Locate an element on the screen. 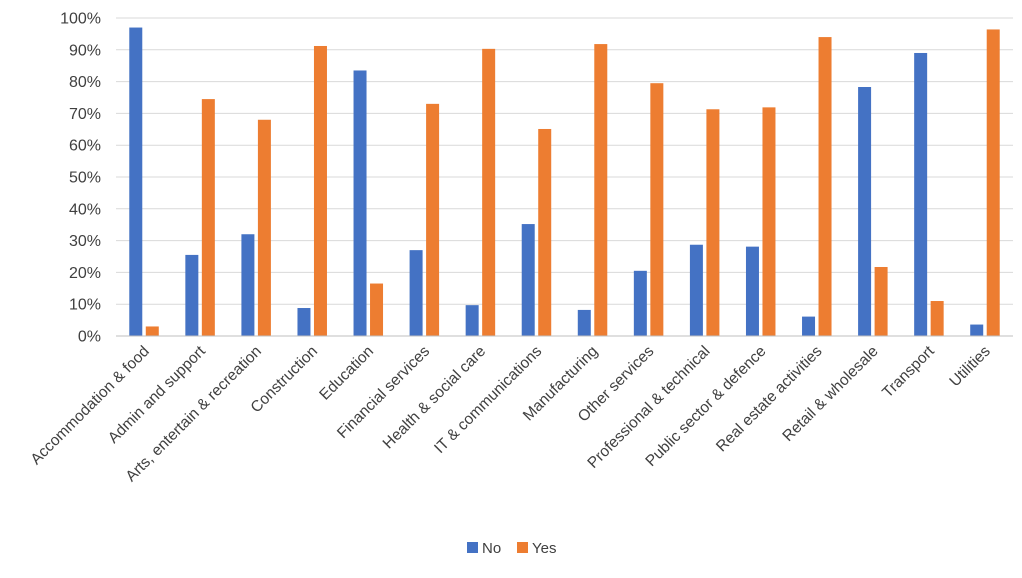  legend-swatch-no is located at coordinates (472, 547).